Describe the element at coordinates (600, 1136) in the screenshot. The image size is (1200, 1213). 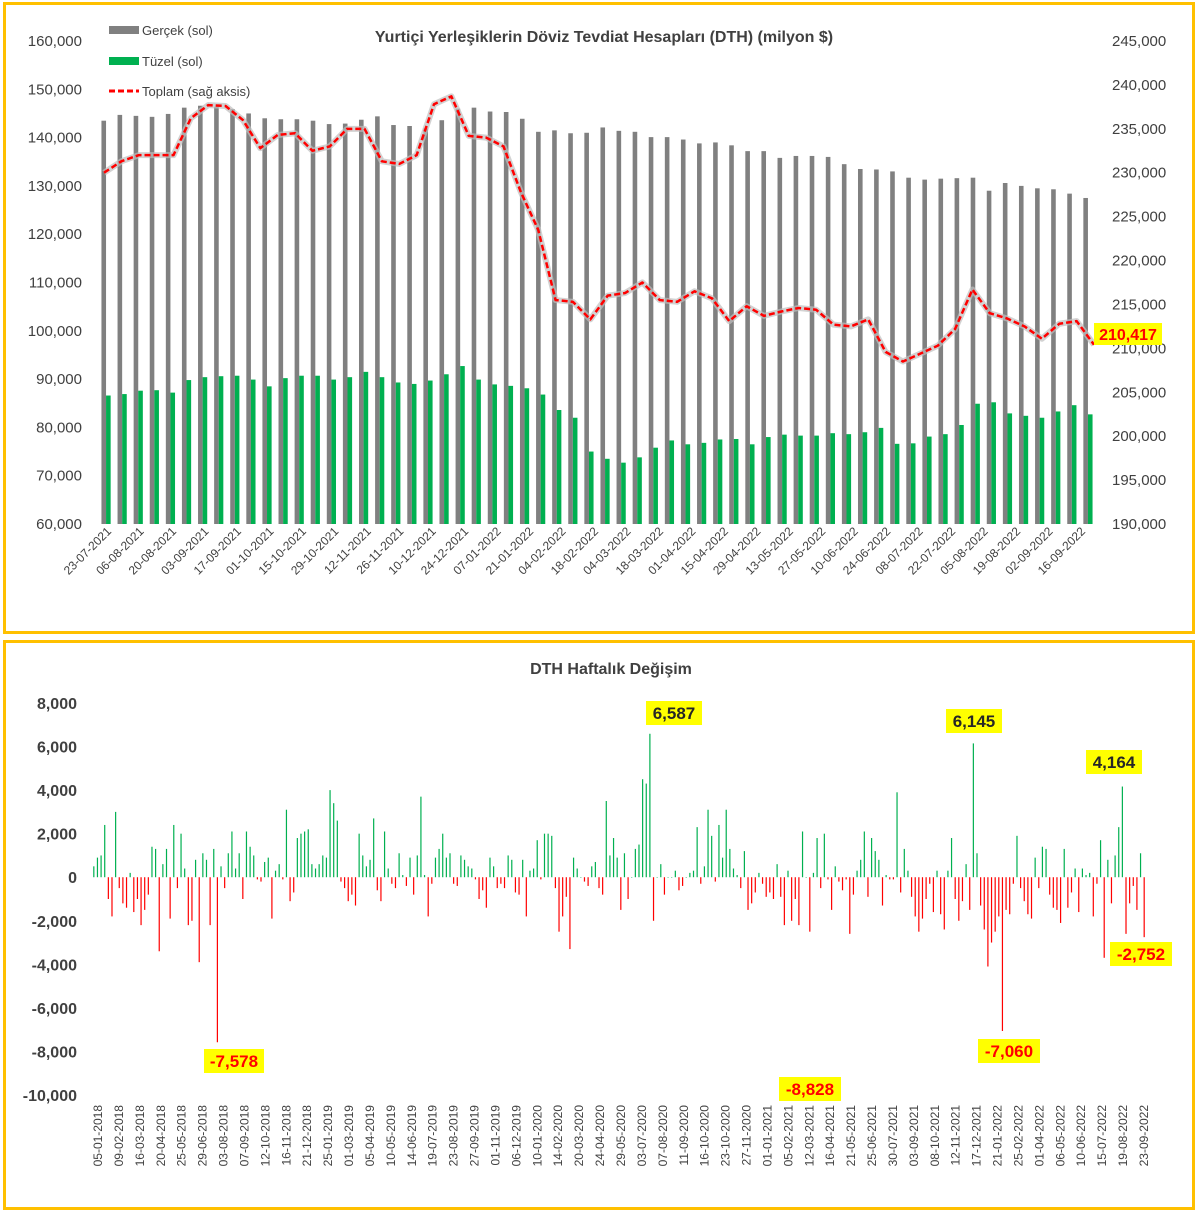
I see `x-axis-date-label: 24-04-2020` at that location.